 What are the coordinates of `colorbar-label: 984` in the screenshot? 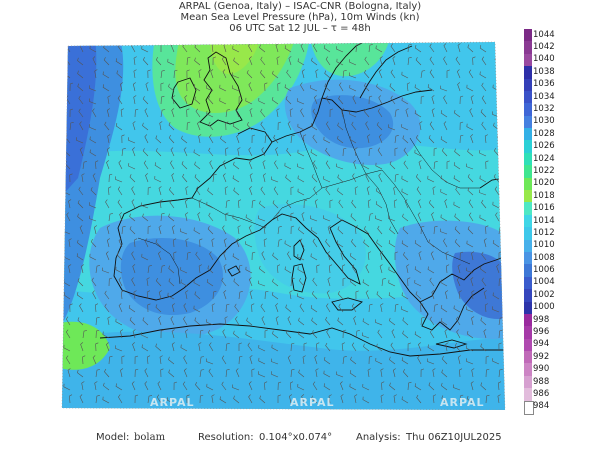 It's located at (541, 406).